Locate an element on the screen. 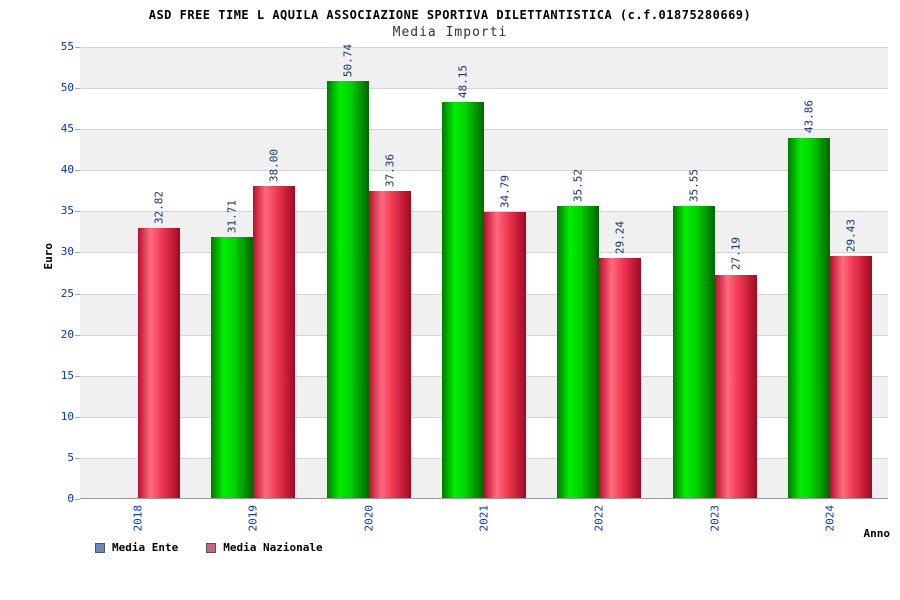  y-tick-label: 10 is located at coordinates (67, 416).